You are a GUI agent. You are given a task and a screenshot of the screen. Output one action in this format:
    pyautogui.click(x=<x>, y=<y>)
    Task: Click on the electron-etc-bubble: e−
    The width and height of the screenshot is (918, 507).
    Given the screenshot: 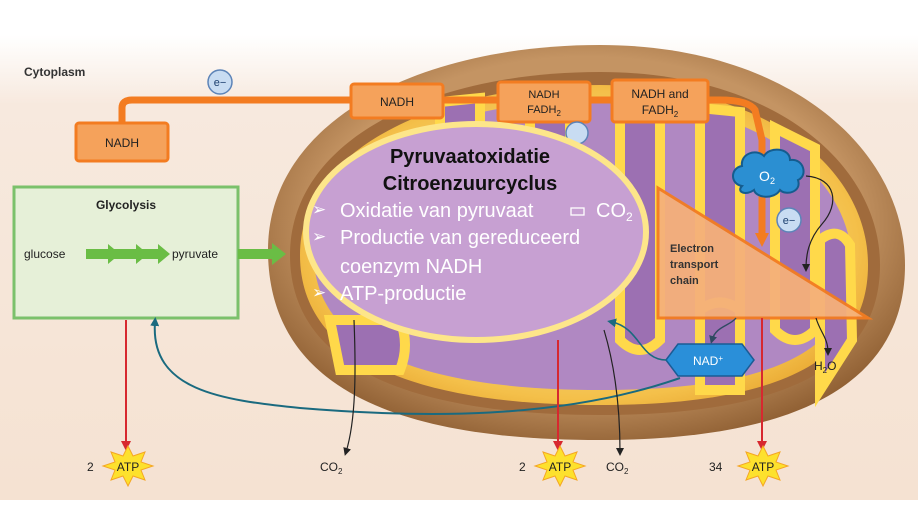 What is the action you would take?
    pyautogui.click(x=789, y=220)
    